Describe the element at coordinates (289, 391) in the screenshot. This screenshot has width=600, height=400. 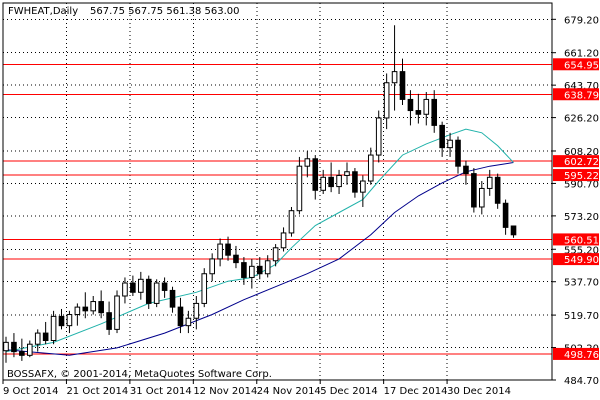
I see `x-tick-label: 24 Nov 2014` at that location.